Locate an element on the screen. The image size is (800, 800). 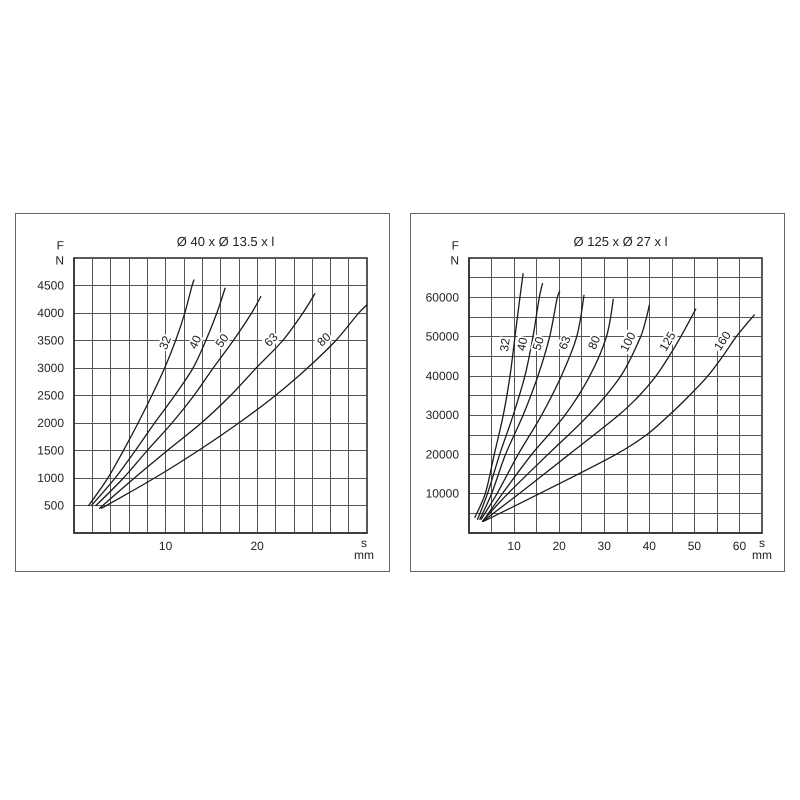
text: 125 is located at coordinates (667, 341).